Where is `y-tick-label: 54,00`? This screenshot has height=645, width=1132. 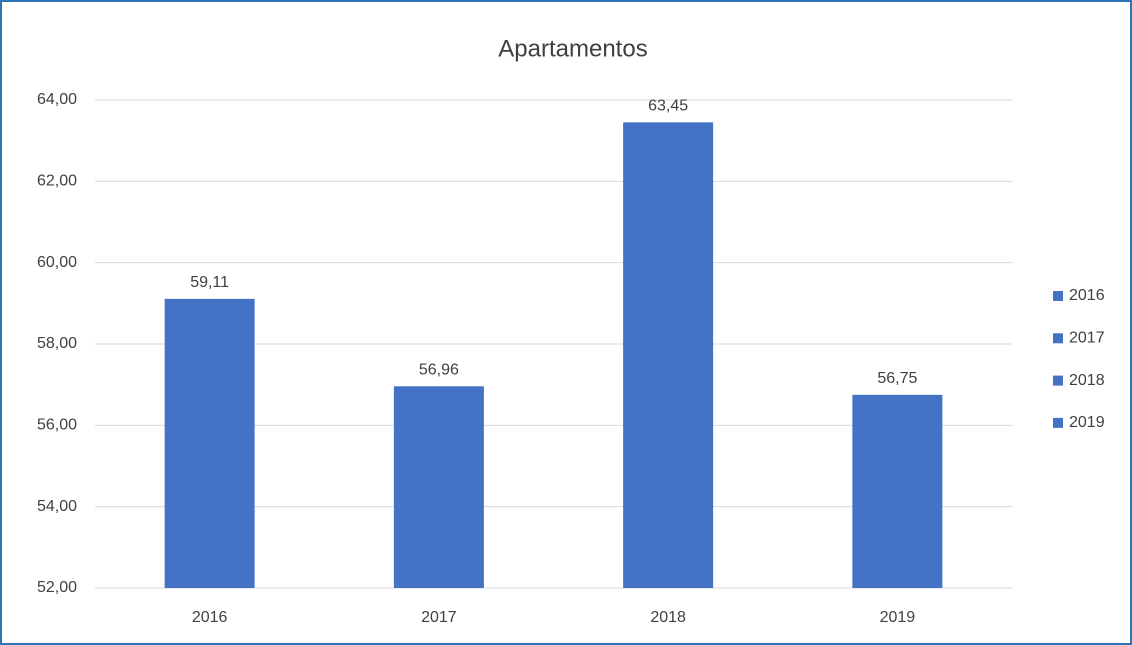 y-tick-label: 54,00 is located at coordinates (57, 506).